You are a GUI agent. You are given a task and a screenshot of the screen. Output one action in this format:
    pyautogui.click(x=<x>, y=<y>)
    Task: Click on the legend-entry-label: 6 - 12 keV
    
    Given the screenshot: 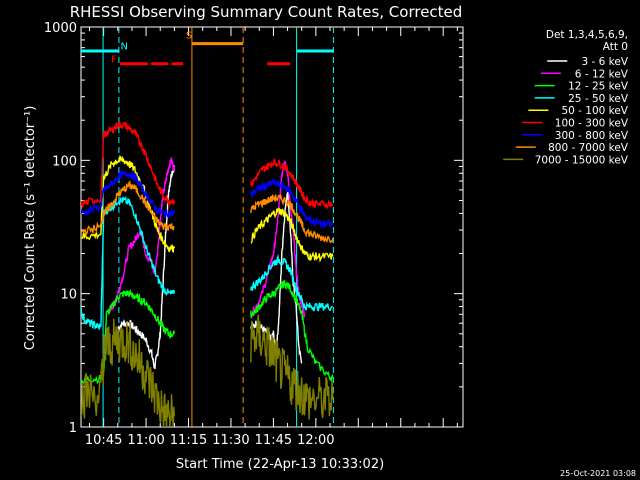 What is the action you would take?
    pyautogui.click(x=602, y=74)
    